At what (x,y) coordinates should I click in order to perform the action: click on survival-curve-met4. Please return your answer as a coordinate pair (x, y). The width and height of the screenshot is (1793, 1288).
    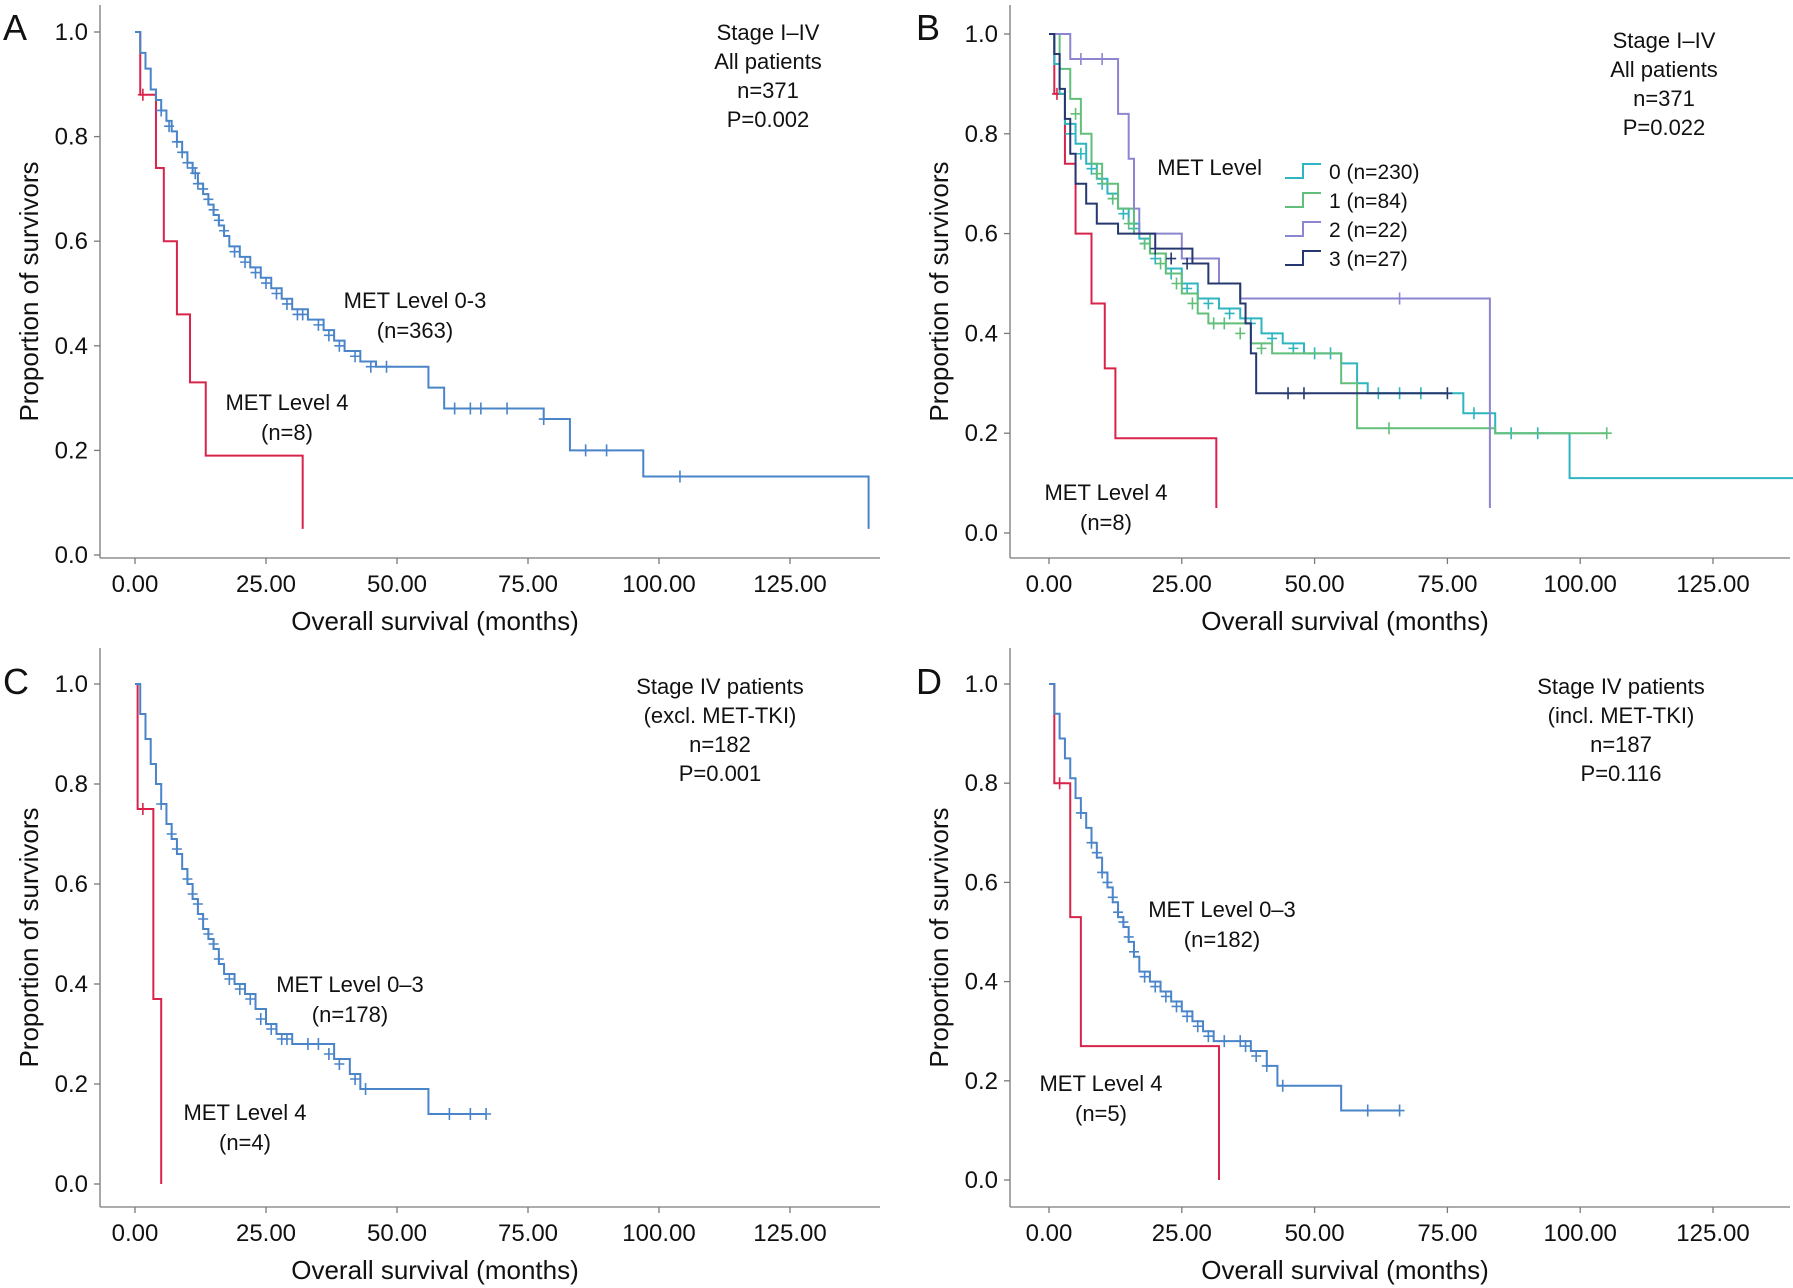
    Looking at the image, I should click on (219, 280).